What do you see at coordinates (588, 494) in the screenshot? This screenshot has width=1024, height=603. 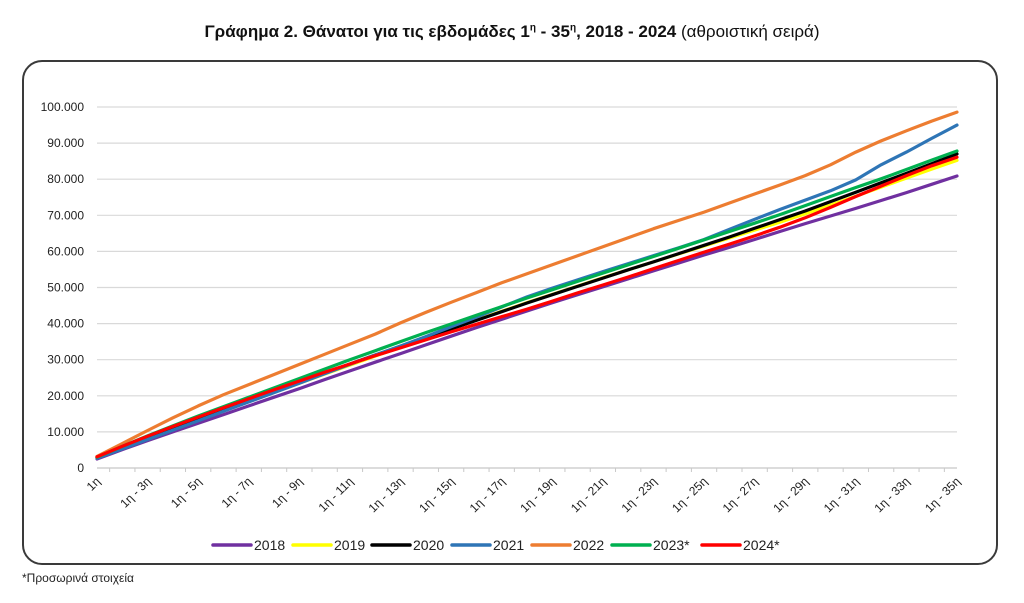 I see `x-tick-label: 1η - 21η` at bounding box center [588, 494].